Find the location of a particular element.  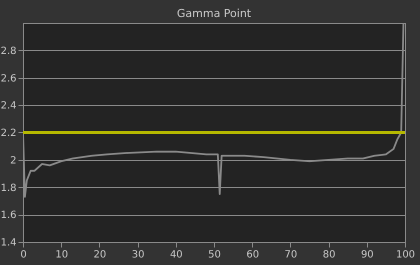

y-tick-label: 1.8 is located at coordinates (8, 188).